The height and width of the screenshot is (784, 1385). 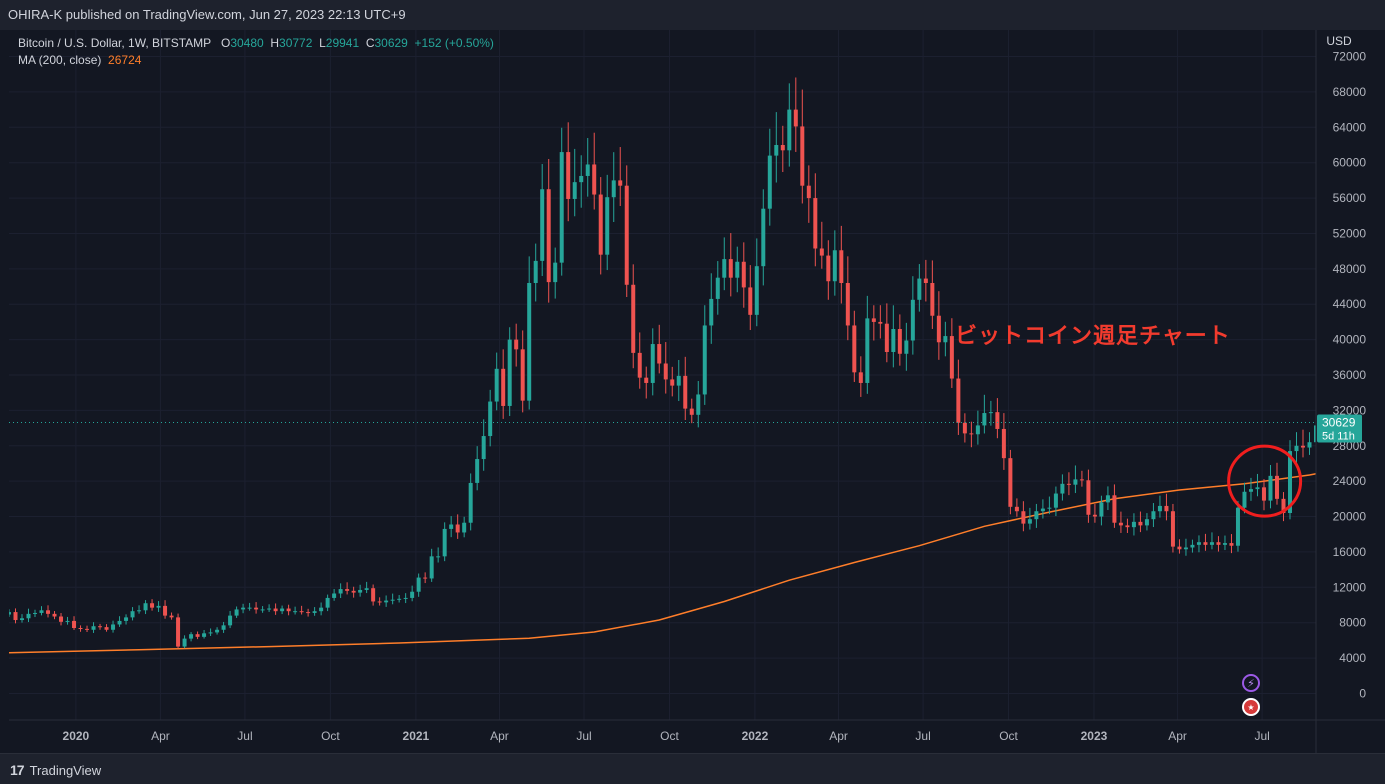 I want to click on legend-close-label: C, so click(x=370, y=43).